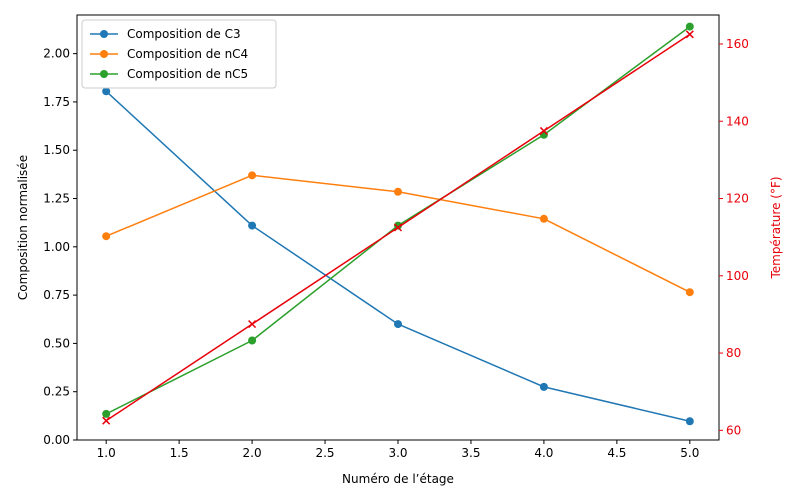 This screenshot has height=500, width=800. What do you see at coordinates (184, 34) in the screenshot?
I see `legend-label: Composition de C3` at bounding box center [184, 34].